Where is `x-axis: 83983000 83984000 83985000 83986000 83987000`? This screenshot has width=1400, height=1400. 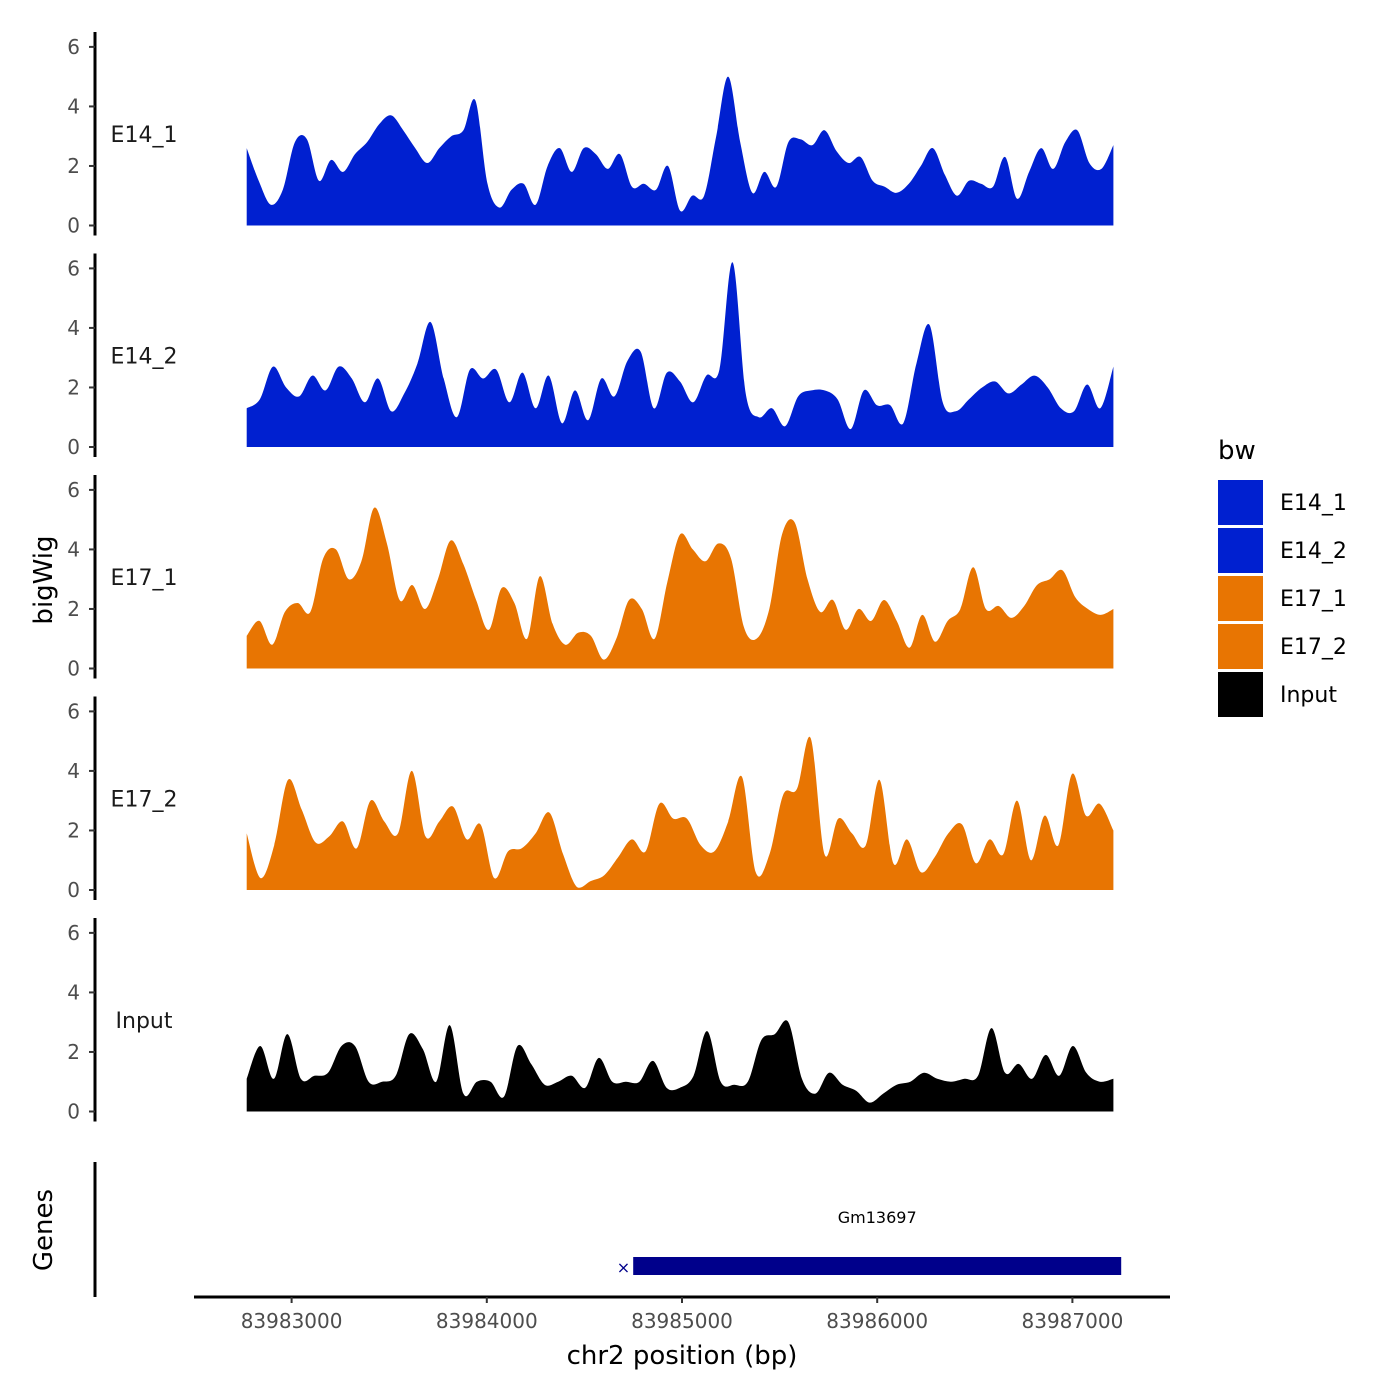 x-axis: 83983000 83984000 83985000 83986000 83987000 is located at coordinates (682, 1314).